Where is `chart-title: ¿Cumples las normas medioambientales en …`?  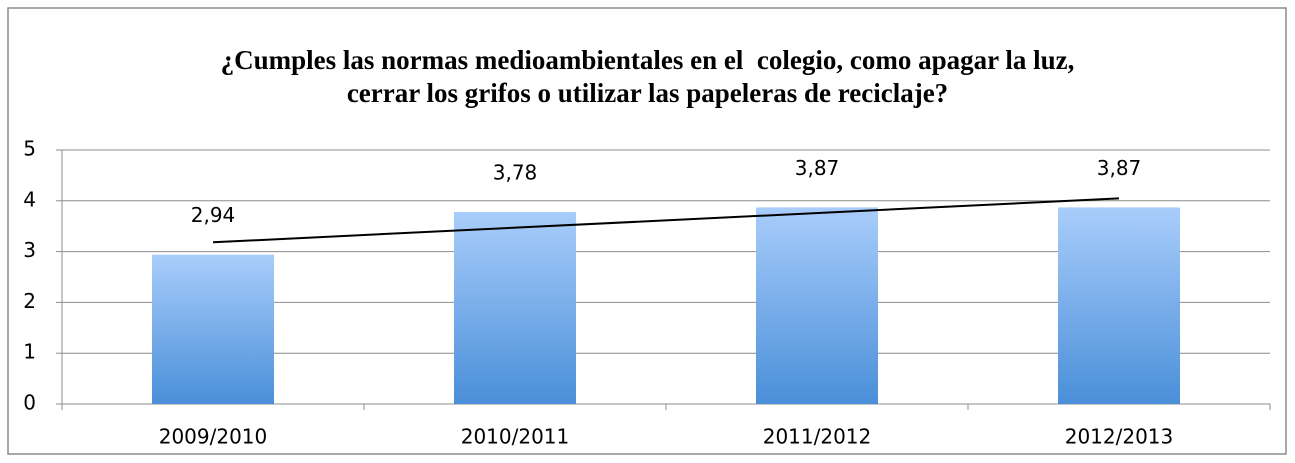
chart-title: ¿Cumples las normas medioambientales en … is located at coordinates (651, 76).